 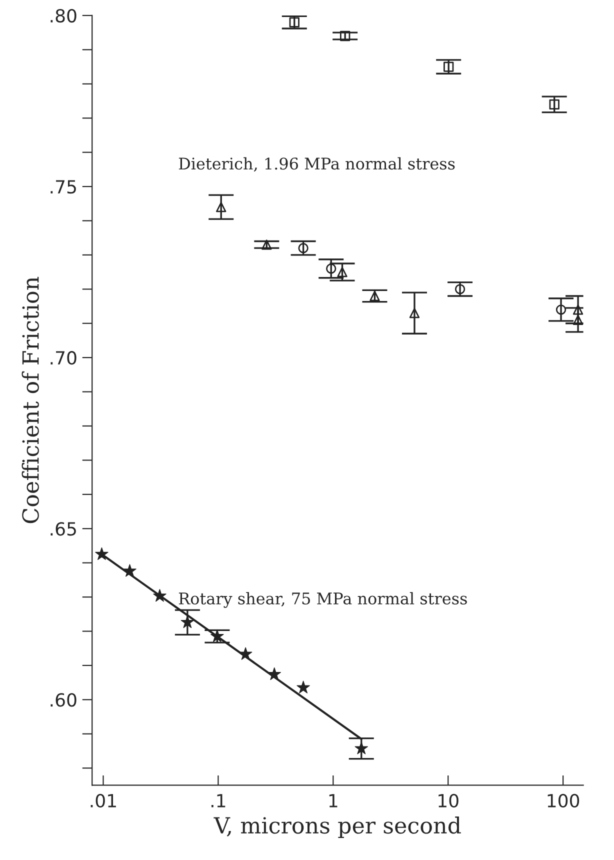 What do you see at coordinates (63, 358) in the screenshot?
I see `y-tick-label: .70` at bounding box center [63, 358].